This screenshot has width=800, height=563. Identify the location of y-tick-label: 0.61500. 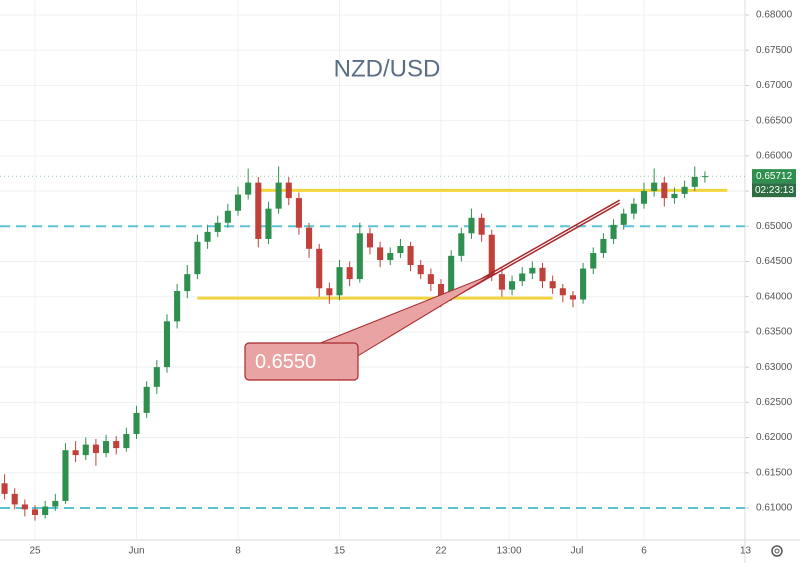
(774, 472).